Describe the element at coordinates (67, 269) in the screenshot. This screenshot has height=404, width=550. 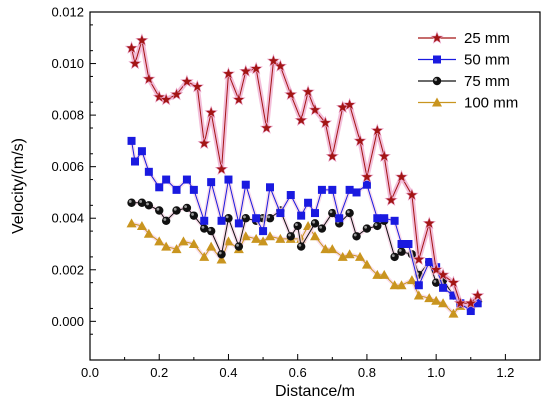
I see `y-tick-label: 0.002` at that location.